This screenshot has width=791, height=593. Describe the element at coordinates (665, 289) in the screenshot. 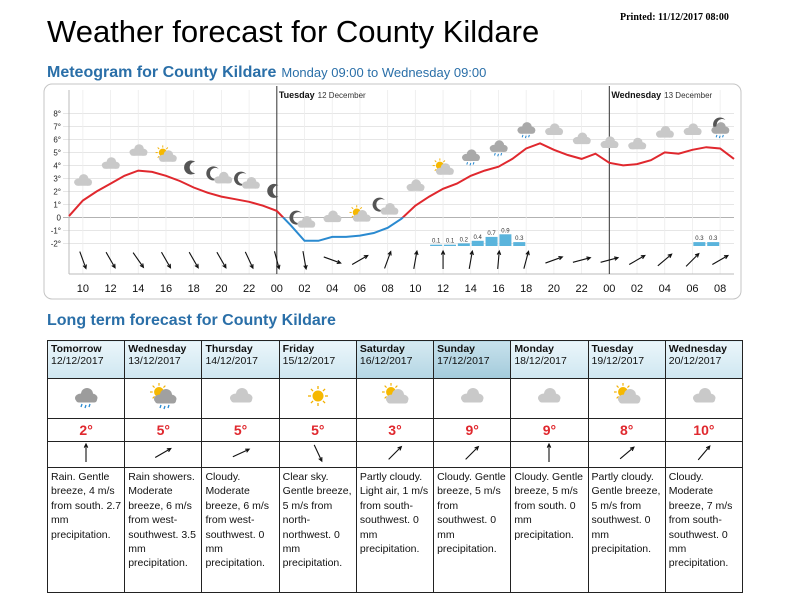

I see `x-tick-label: 04` at that location.